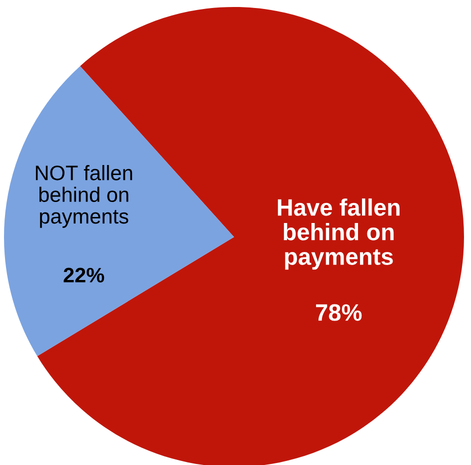  What do you see at coordinates (339, 312) in the screenshot?
I see `data-label: 78%` at bounding box center [339, 312].